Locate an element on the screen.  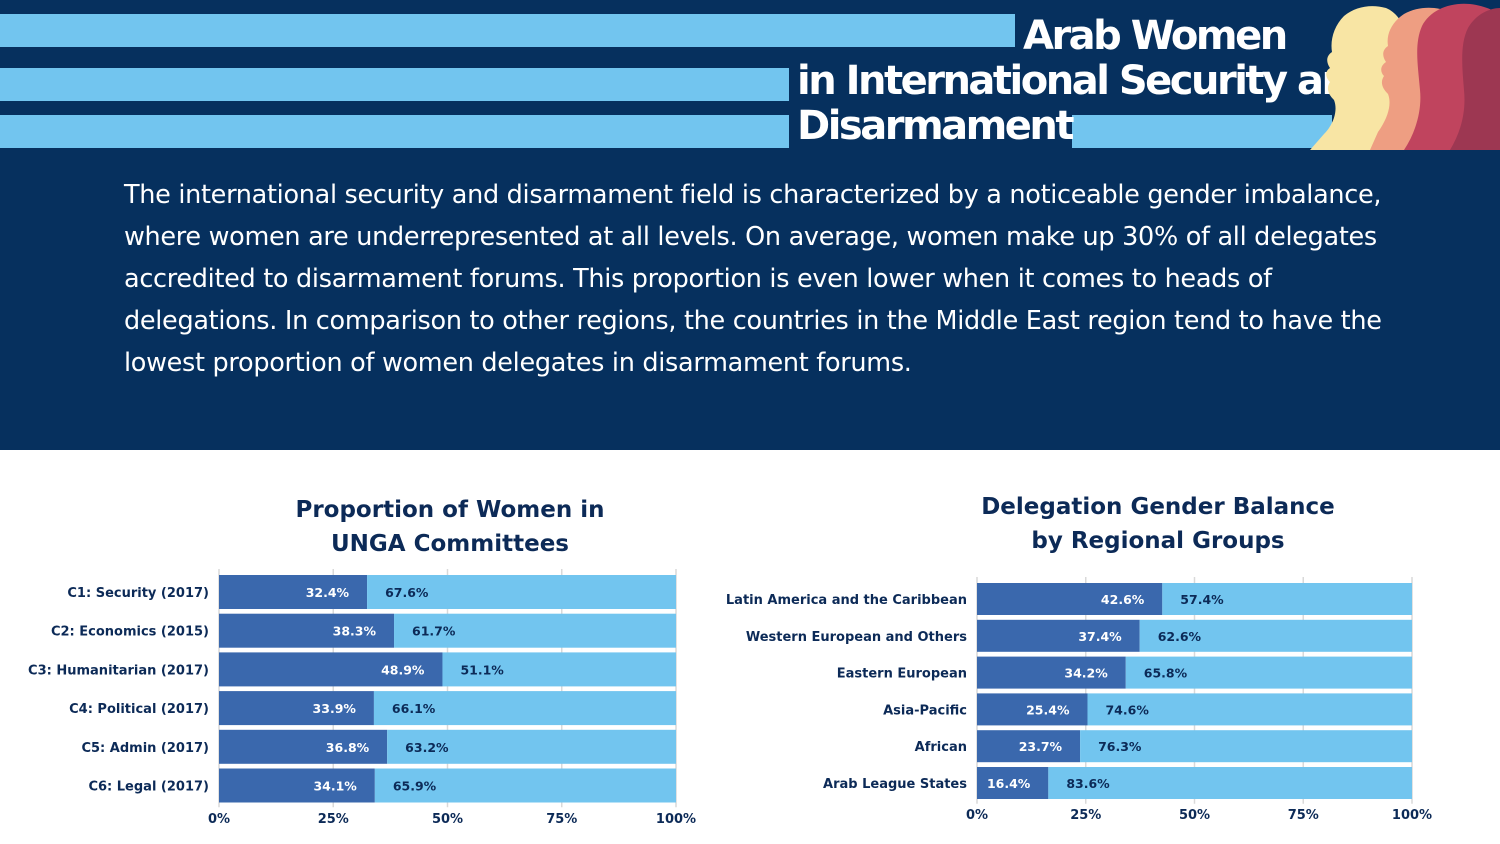
chart2-data-label-women: 42.6% is located at coordinates (1123, 599).